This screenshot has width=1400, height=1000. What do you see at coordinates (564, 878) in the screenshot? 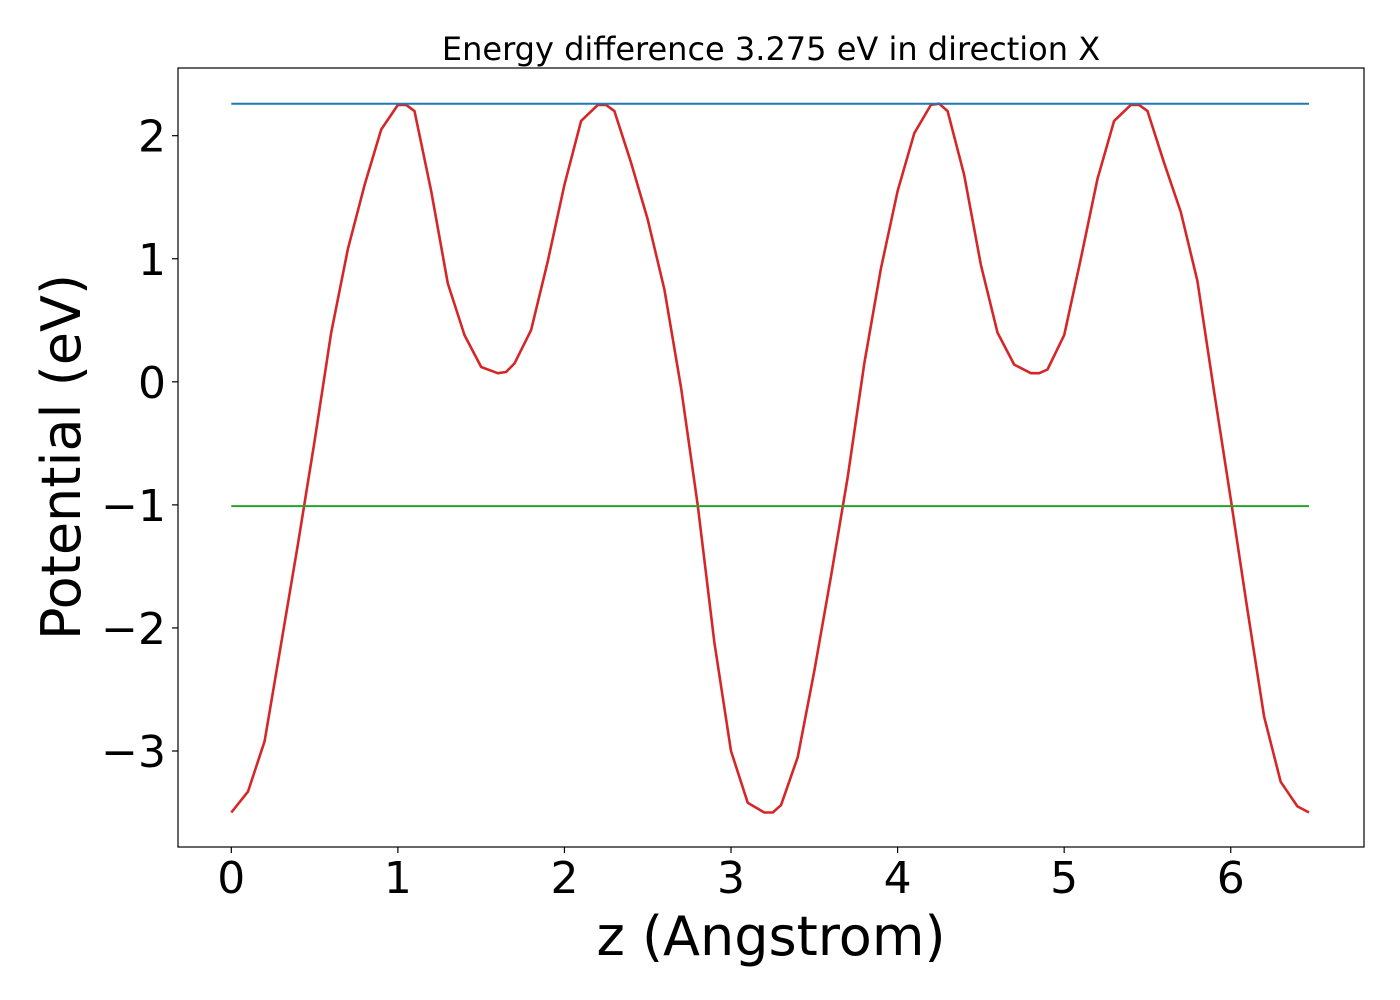
I see `x-tick-label: 2` at bounding box center [564, 878].